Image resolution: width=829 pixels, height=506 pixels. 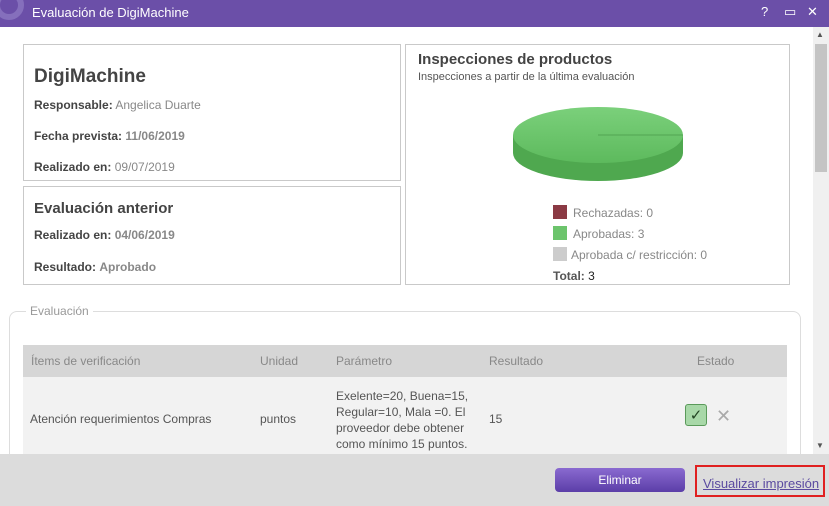 I want to click on print-preview-link: Visualizar impresión, so click(x=761, y=483).